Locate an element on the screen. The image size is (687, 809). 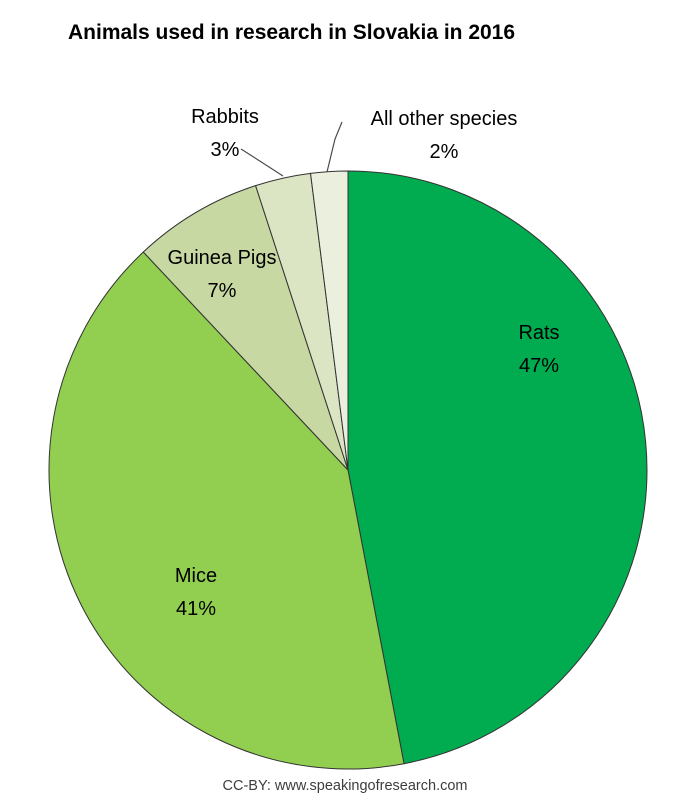
slice-pct-rats: 47% is located at coordinates (539, 366).